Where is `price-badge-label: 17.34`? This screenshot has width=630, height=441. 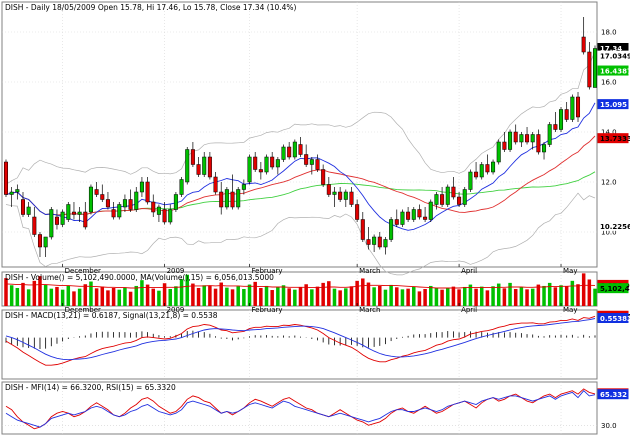 price-badge-label: 17.34 is located at coordinates (611, 49).